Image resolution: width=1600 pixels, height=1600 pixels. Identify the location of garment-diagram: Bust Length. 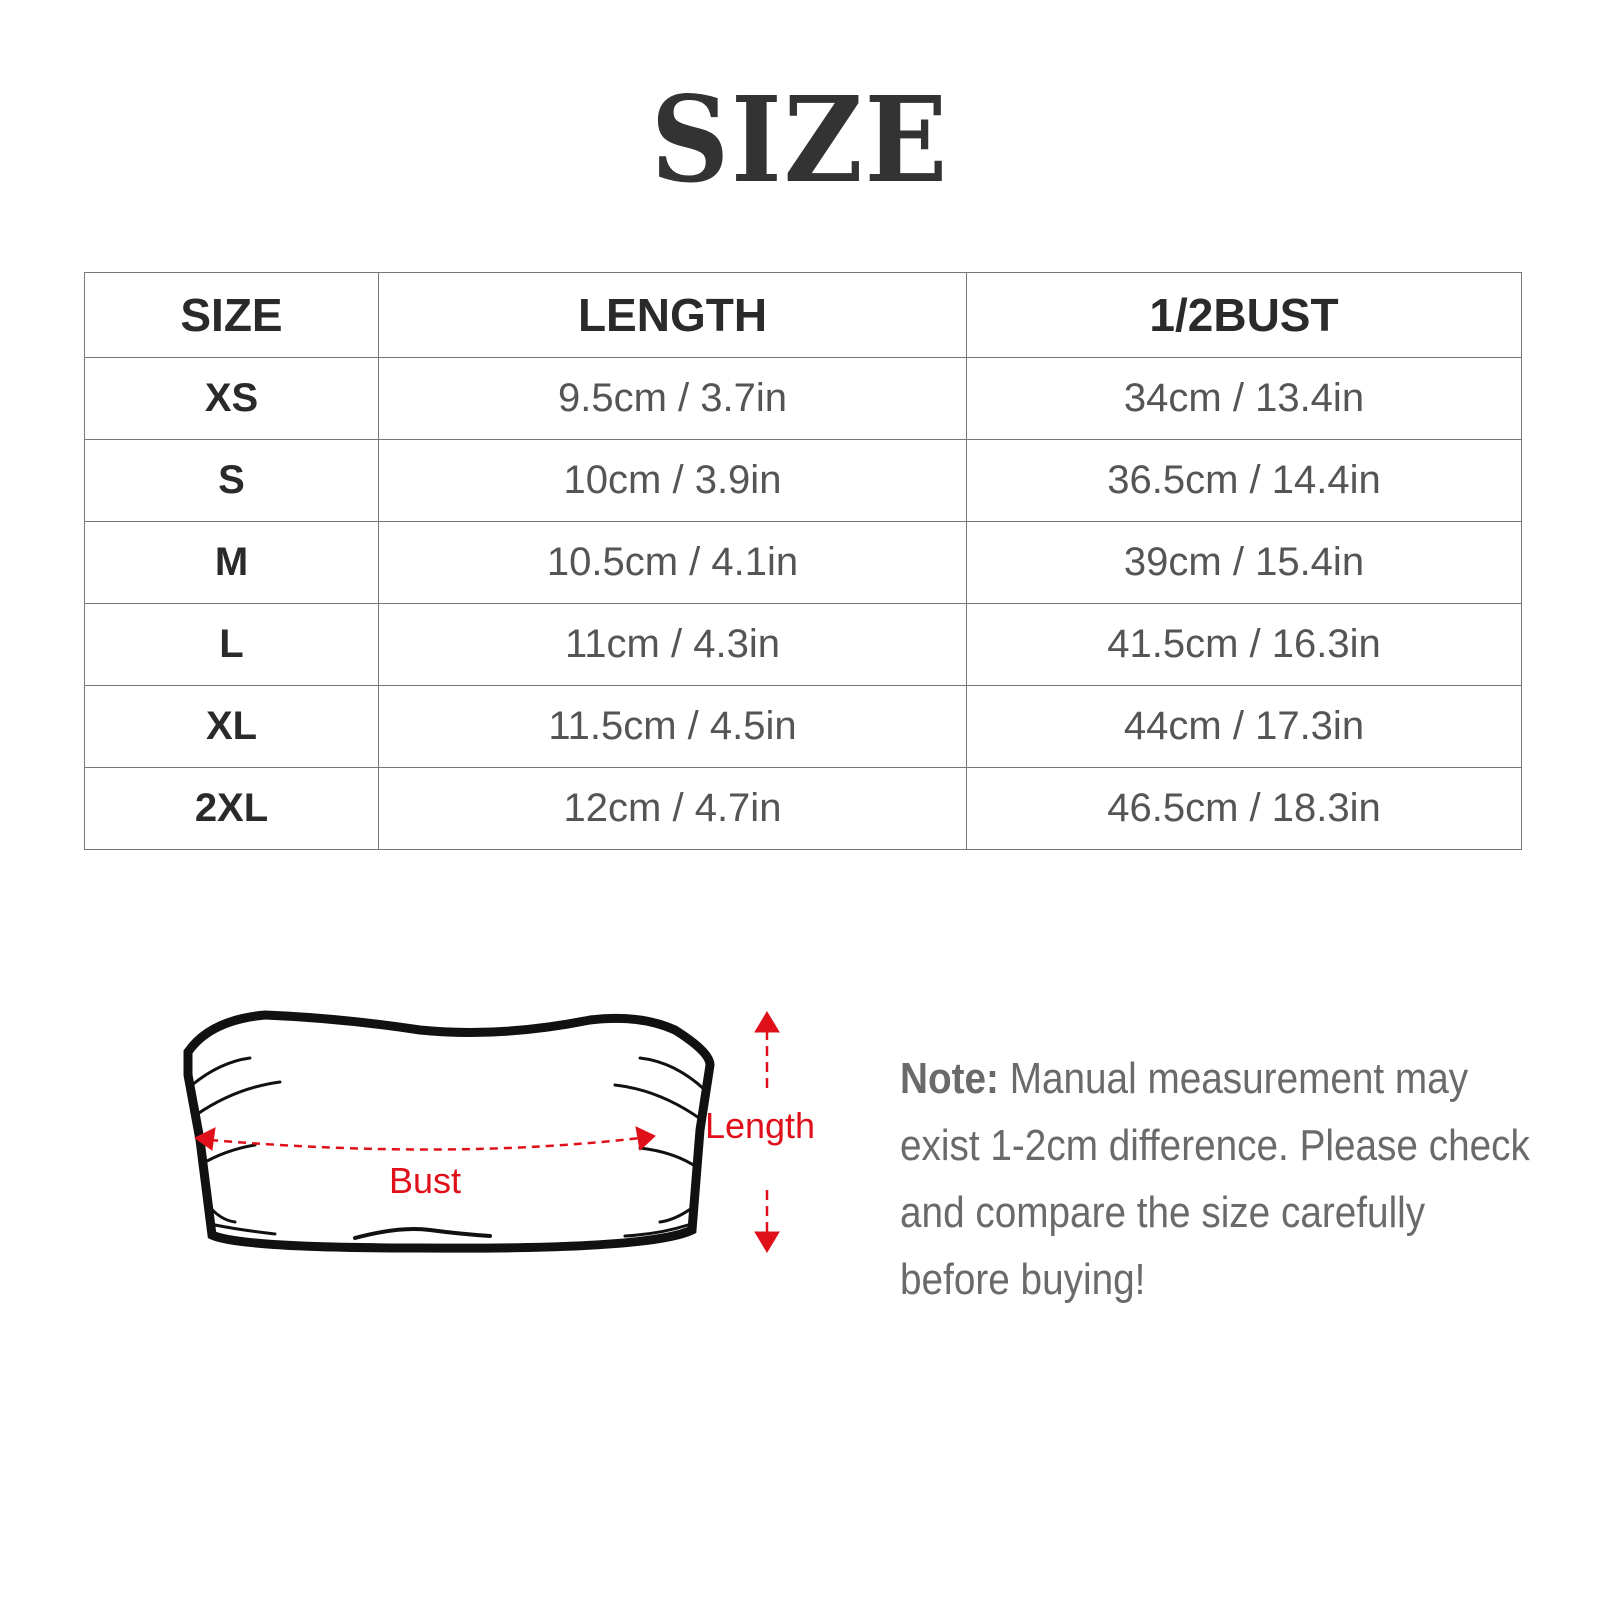
(499, 1131).